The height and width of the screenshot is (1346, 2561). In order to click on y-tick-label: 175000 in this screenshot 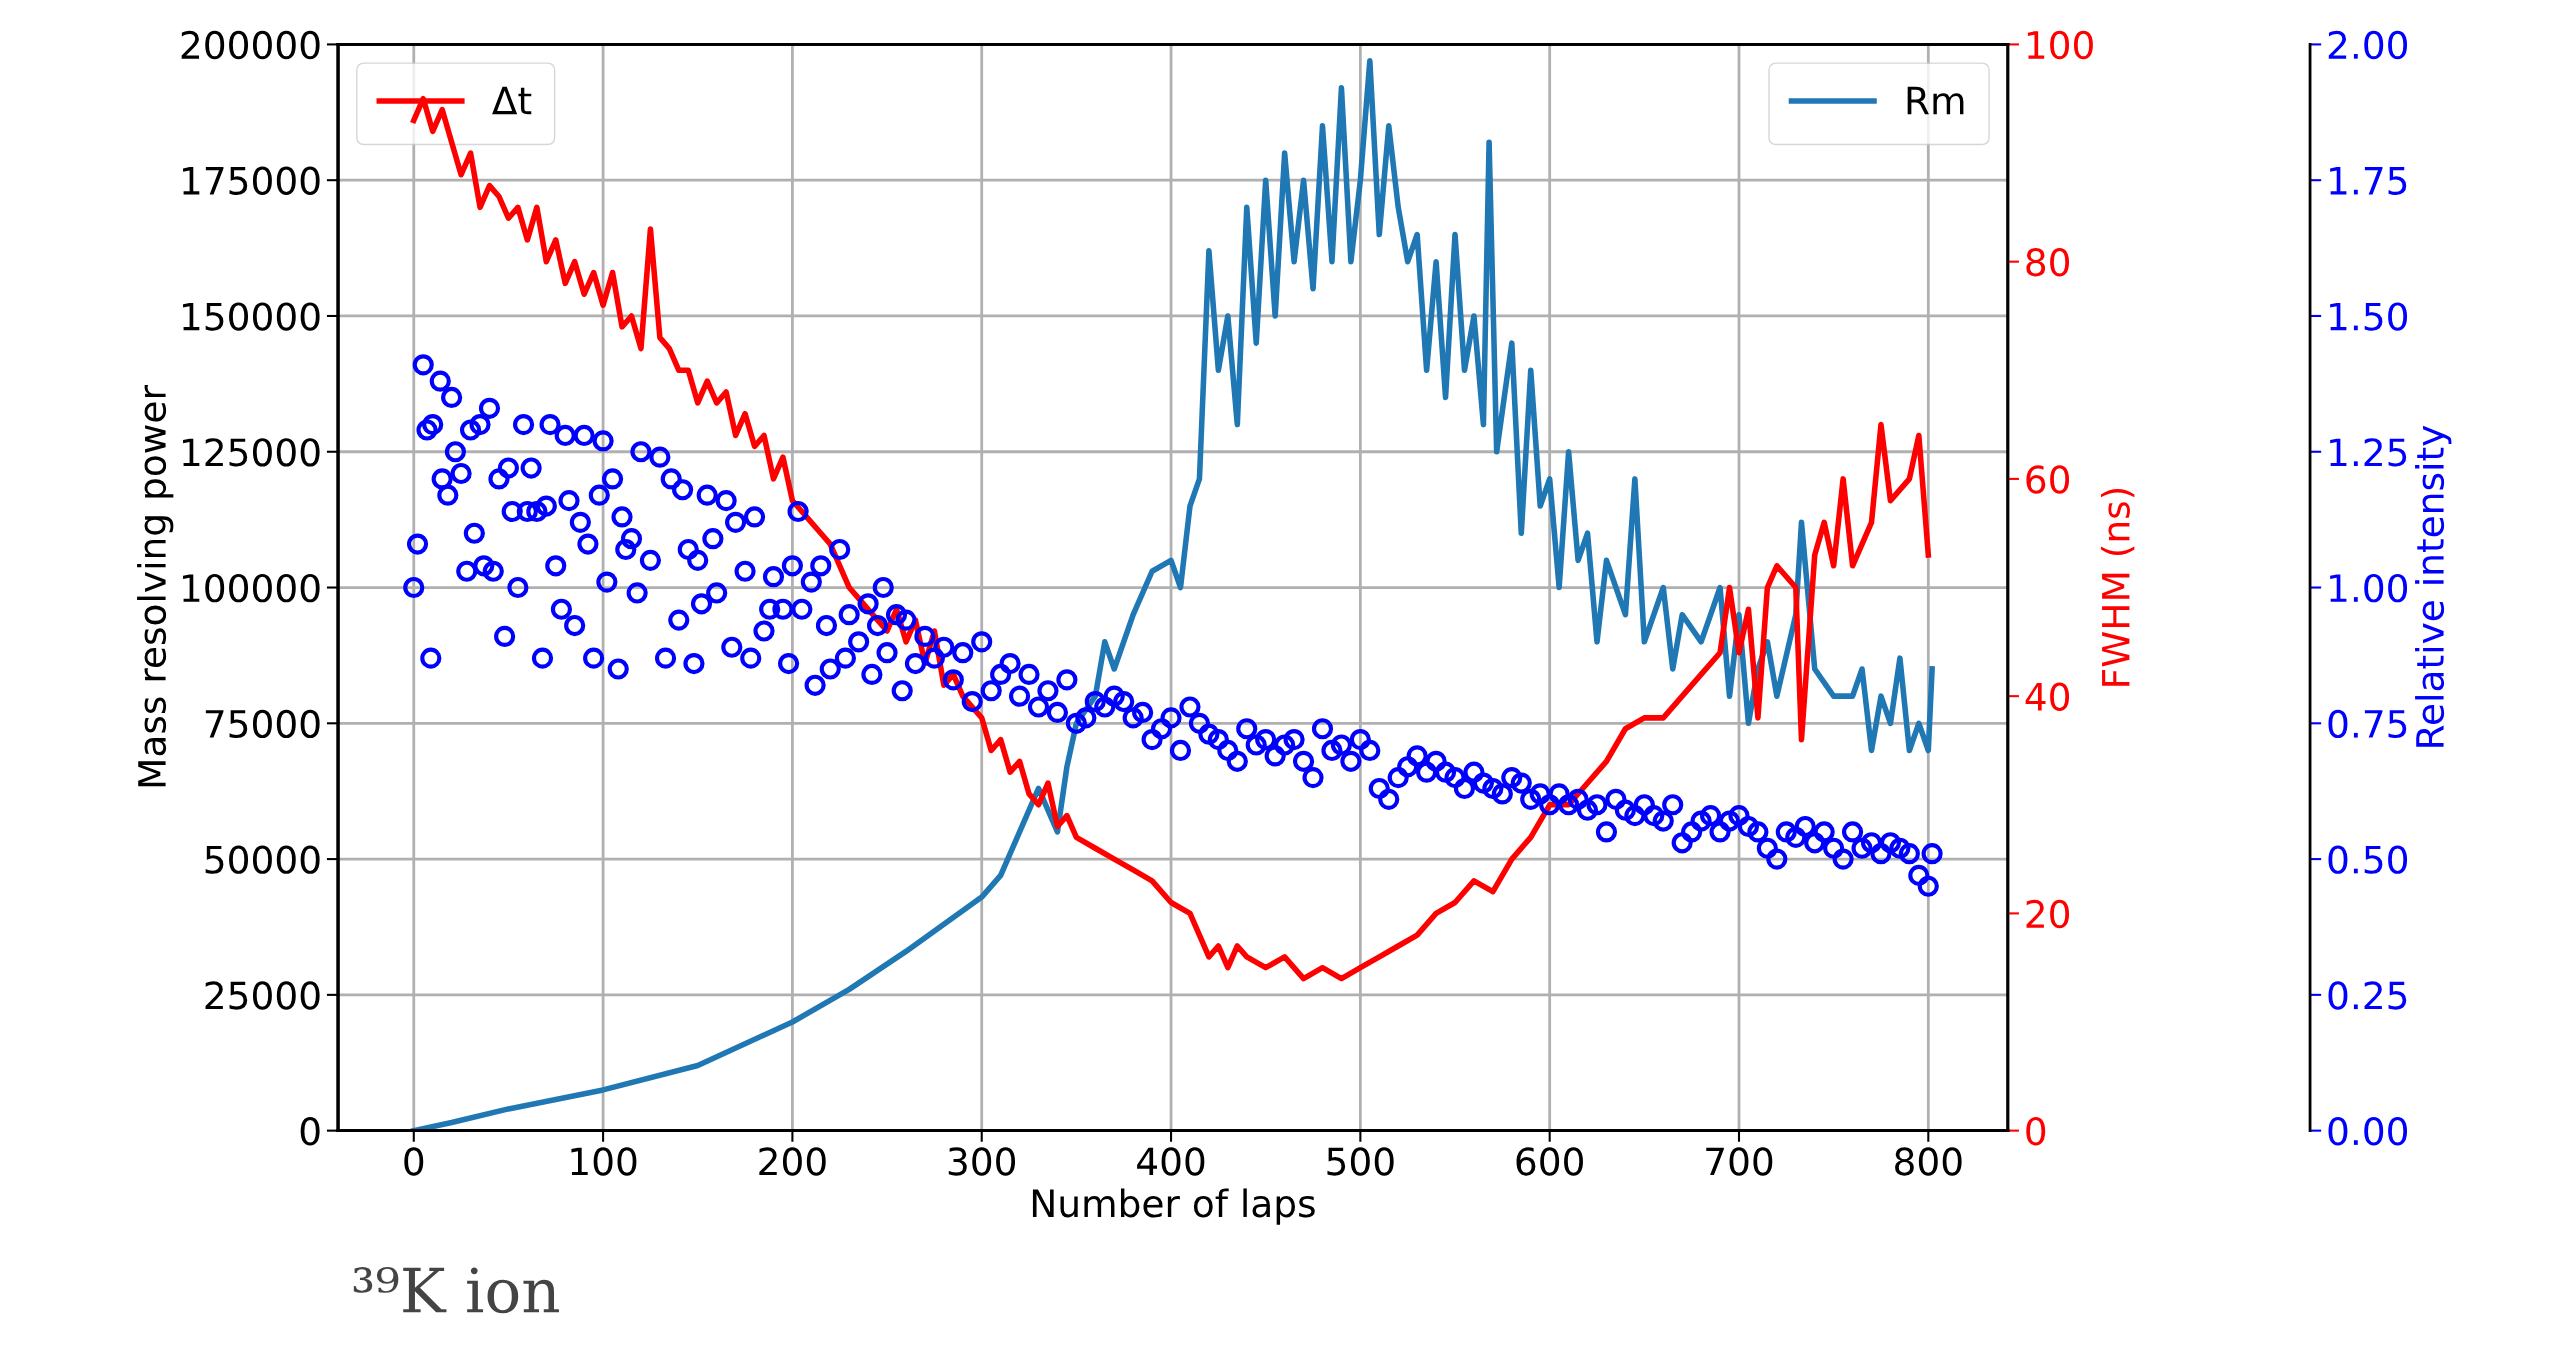, I will do `click(251, 180)`.